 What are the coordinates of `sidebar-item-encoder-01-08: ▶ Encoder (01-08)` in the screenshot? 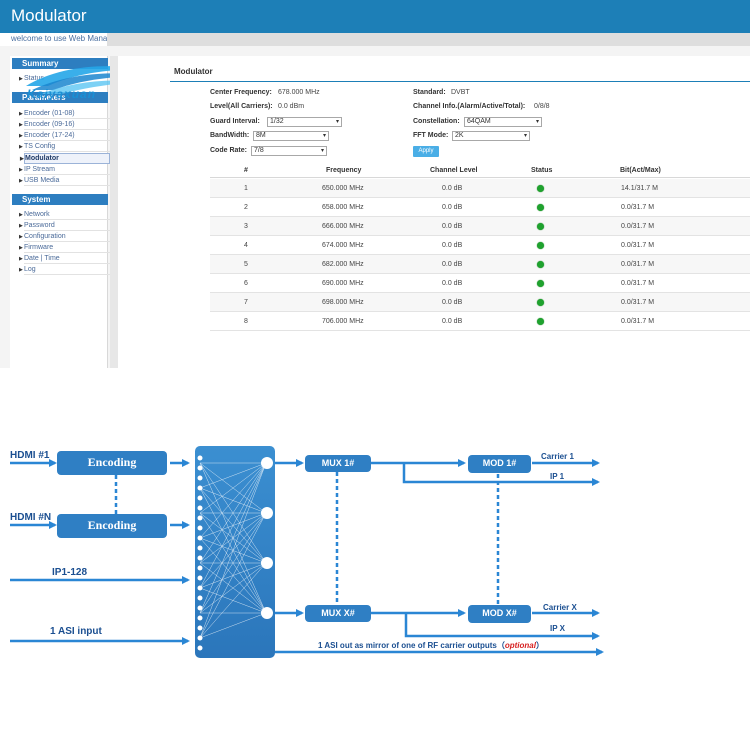 It's located at (64, 114).